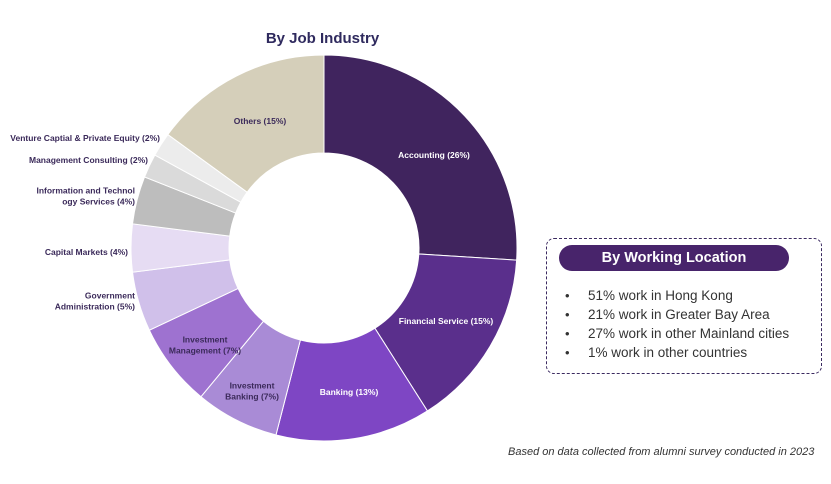 The width and height of the screenshot is (831, 484). I want to click on slice-label: Investment Banking (7%), so click(252, 391).